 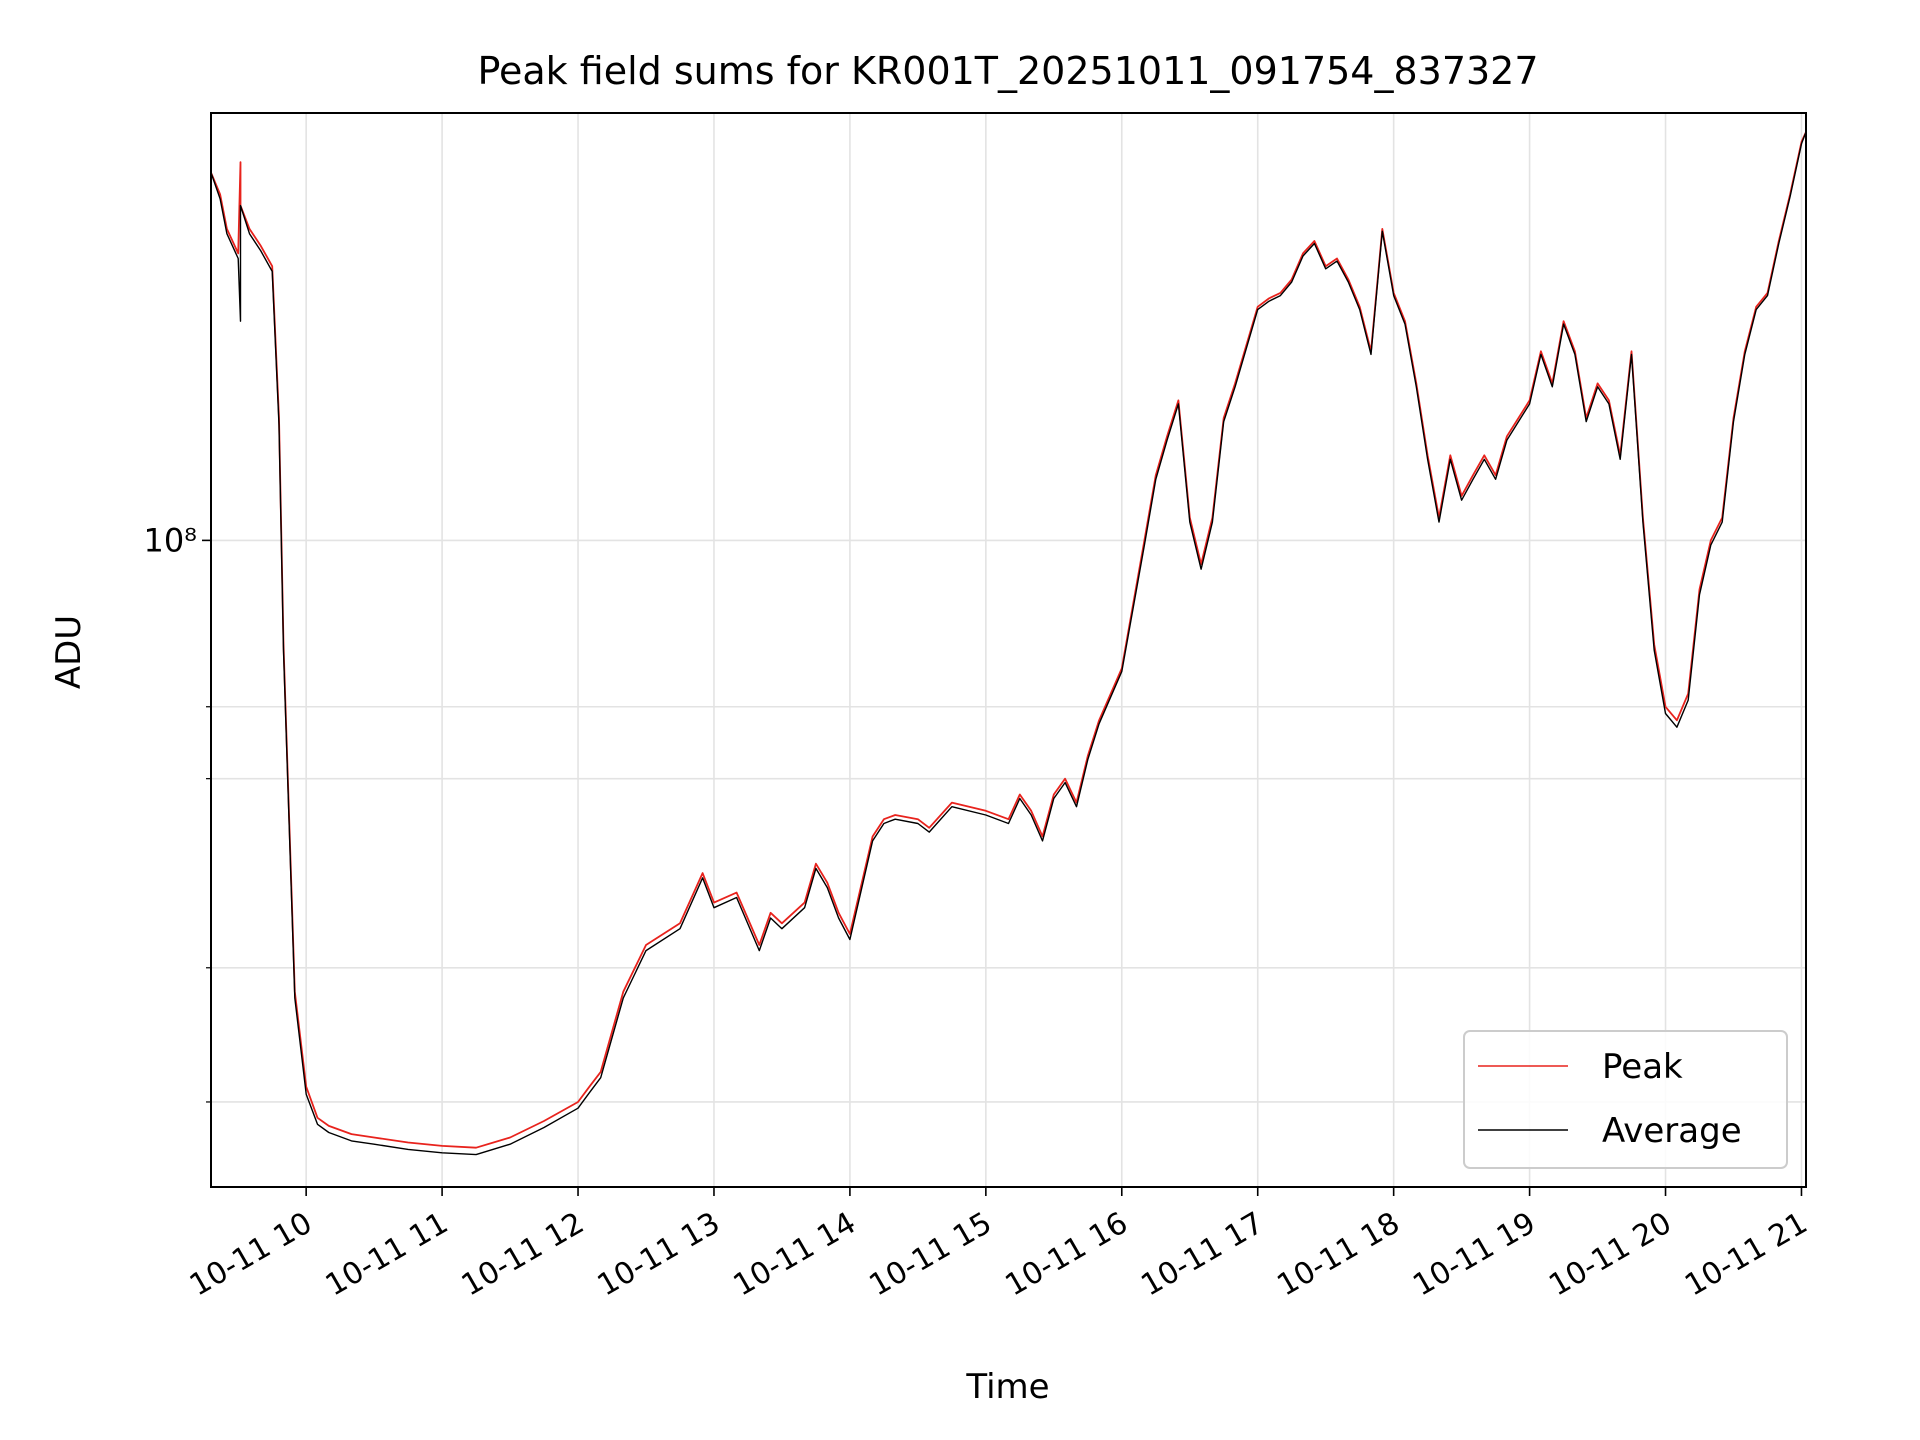 I want to click on y-tick-label: 10⁸, so click(x=170, y=540).